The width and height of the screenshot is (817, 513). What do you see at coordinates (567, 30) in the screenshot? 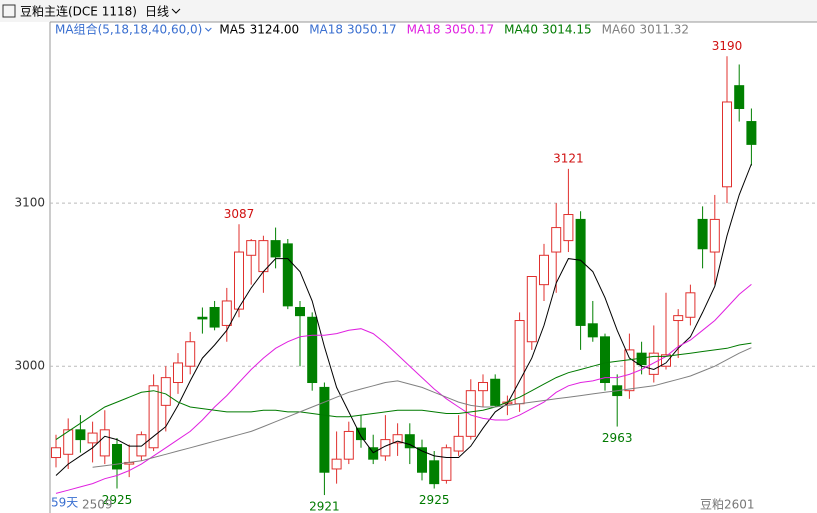
I see `legend-value: 3014.15` at bounding box center [567, 30].